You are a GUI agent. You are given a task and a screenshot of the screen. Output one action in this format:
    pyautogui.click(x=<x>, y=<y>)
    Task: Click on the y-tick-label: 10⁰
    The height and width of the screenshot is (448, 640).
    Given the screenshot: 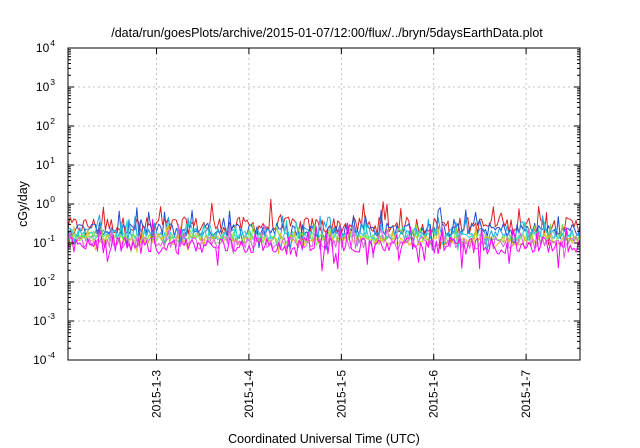 What is the action you would take?
    pyautogui.click(x=45, y=202)
    